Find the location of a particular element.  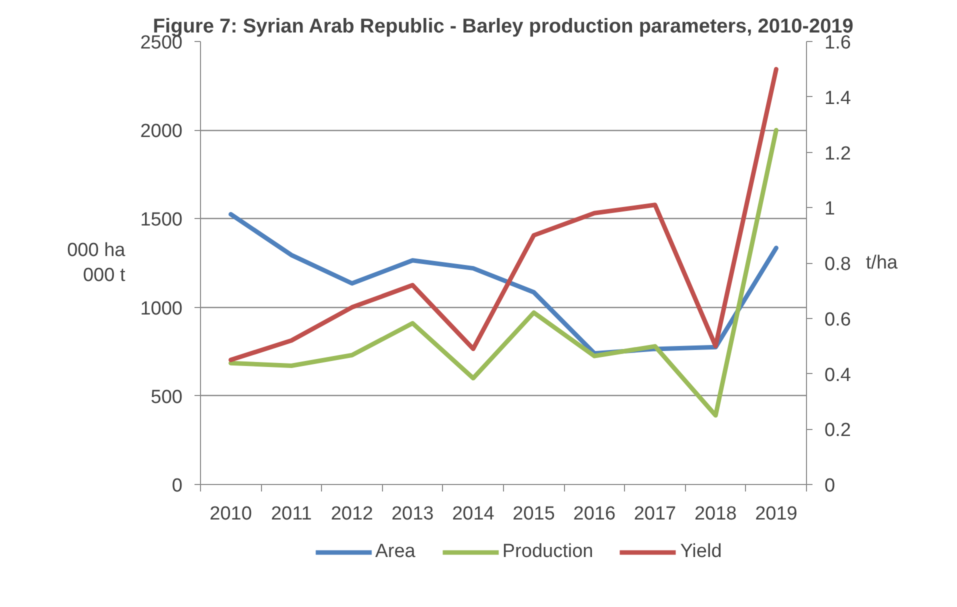

y2-tick-label: 0.2 is located at coordinates (837, 431).